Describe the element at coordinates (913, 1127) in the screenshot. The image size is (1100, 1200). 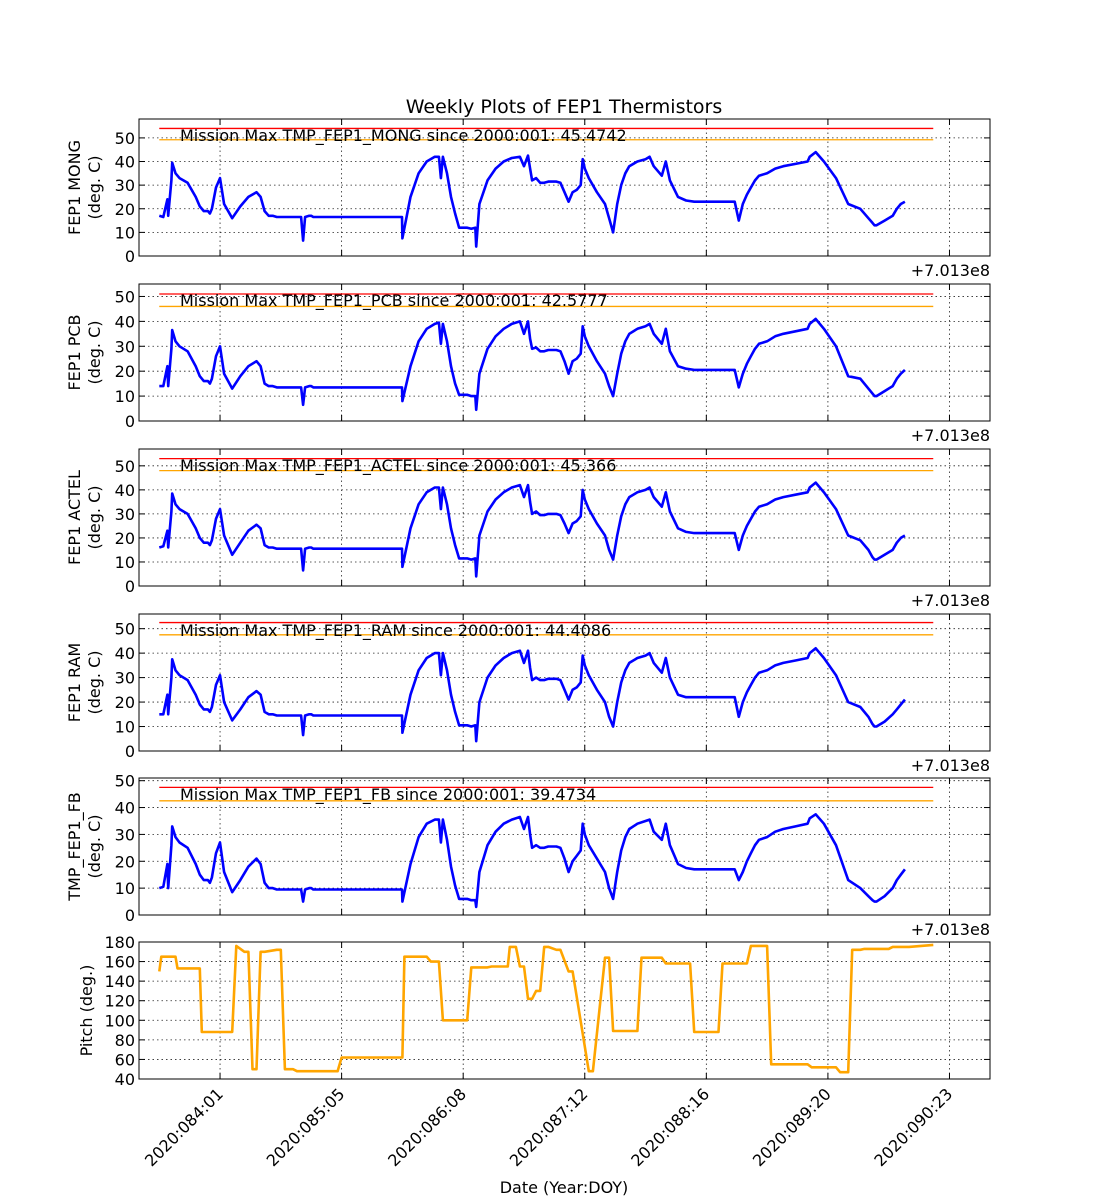
I see `x-tick-label: 2020:090:23` at that location.